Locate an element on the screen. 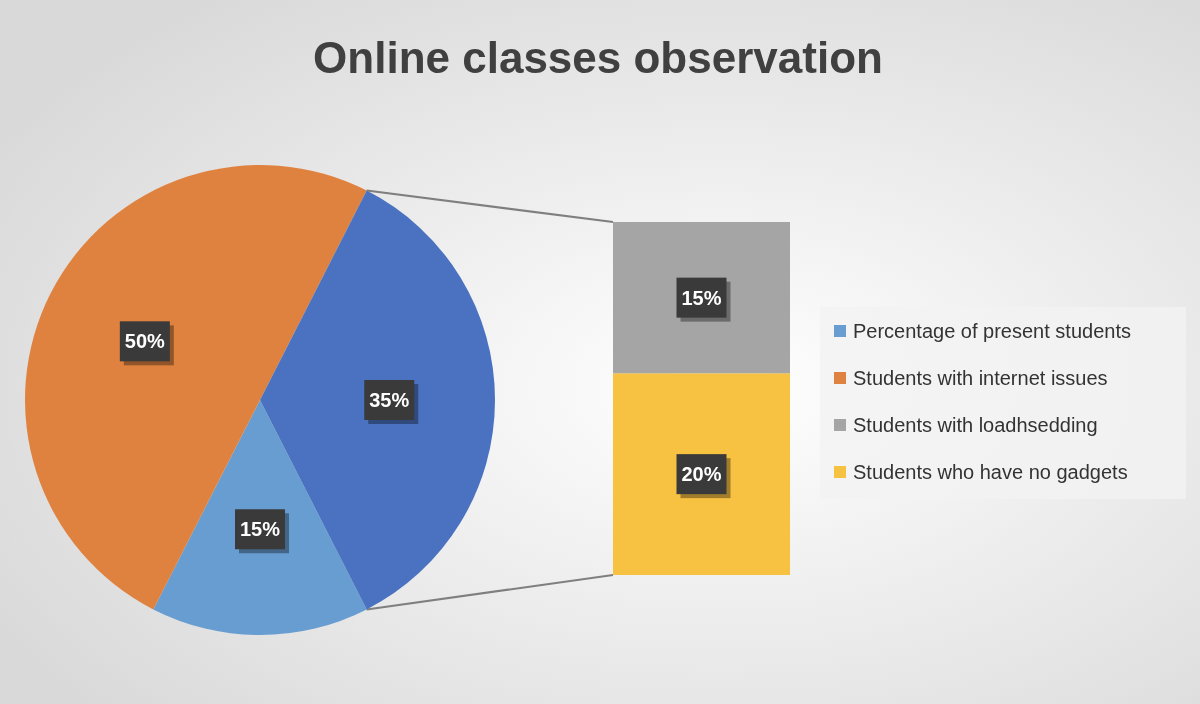 The image size is (1200, 704). data-label: 20% is located at coordinates (701, 474).